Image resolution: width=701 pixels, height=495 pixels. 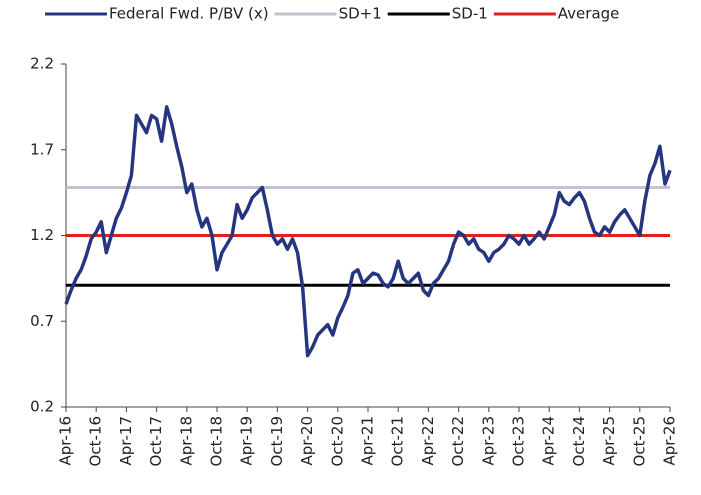 I want to click on x-tick-label: Apr-19, so click(x=247, y=441).